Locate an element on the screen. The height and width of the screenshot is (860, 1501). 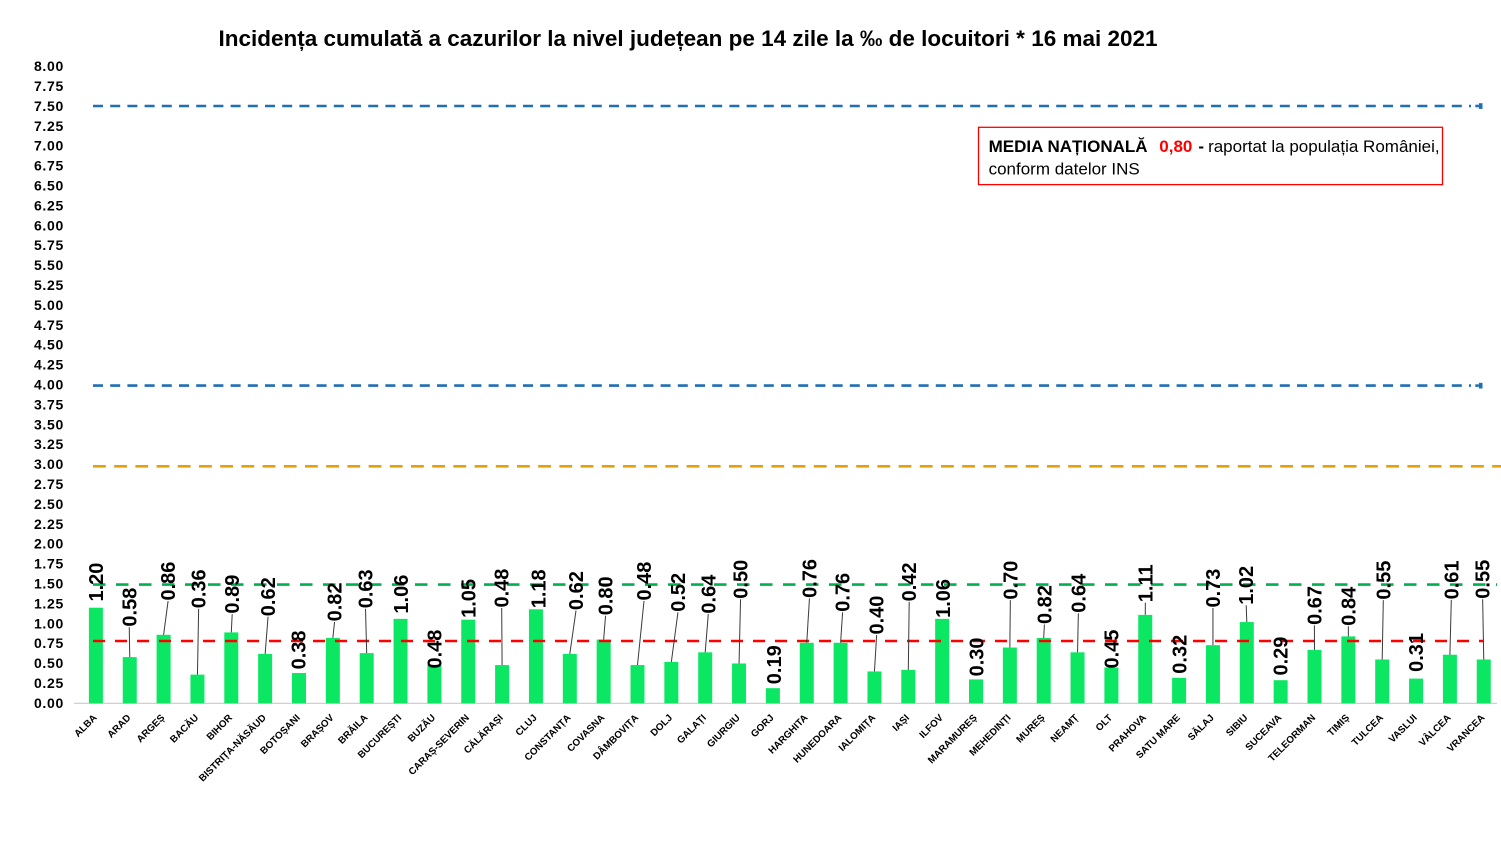
svg-text: 7.50 is located at coordinates (49, 106).